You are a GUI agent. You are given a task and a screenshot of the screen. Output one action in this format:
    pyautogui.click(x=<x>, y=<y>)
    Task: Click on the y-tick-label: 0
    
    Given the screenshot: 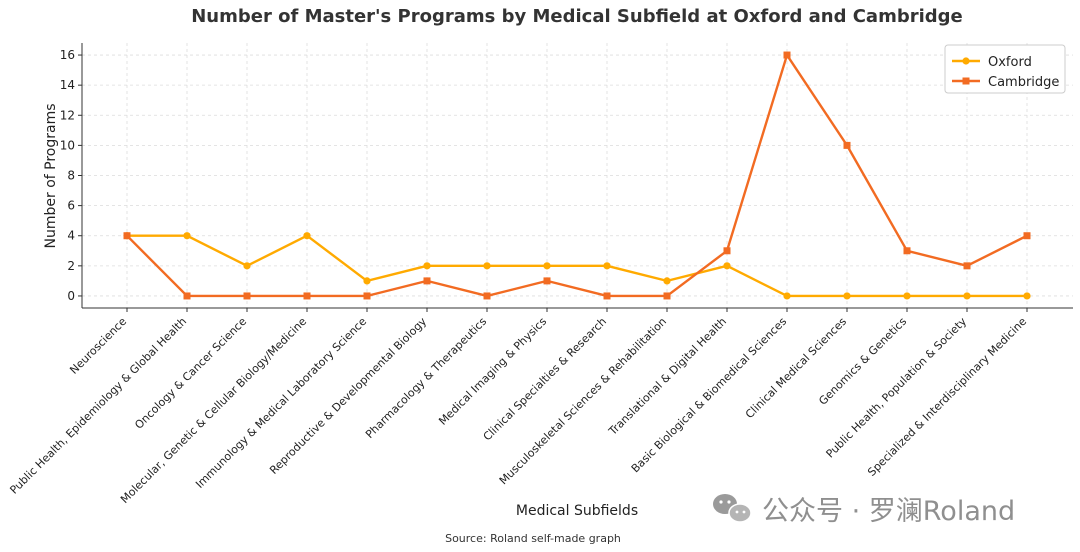 What is the action you would take?
    pyautogui.click(x=71, y=296)
    